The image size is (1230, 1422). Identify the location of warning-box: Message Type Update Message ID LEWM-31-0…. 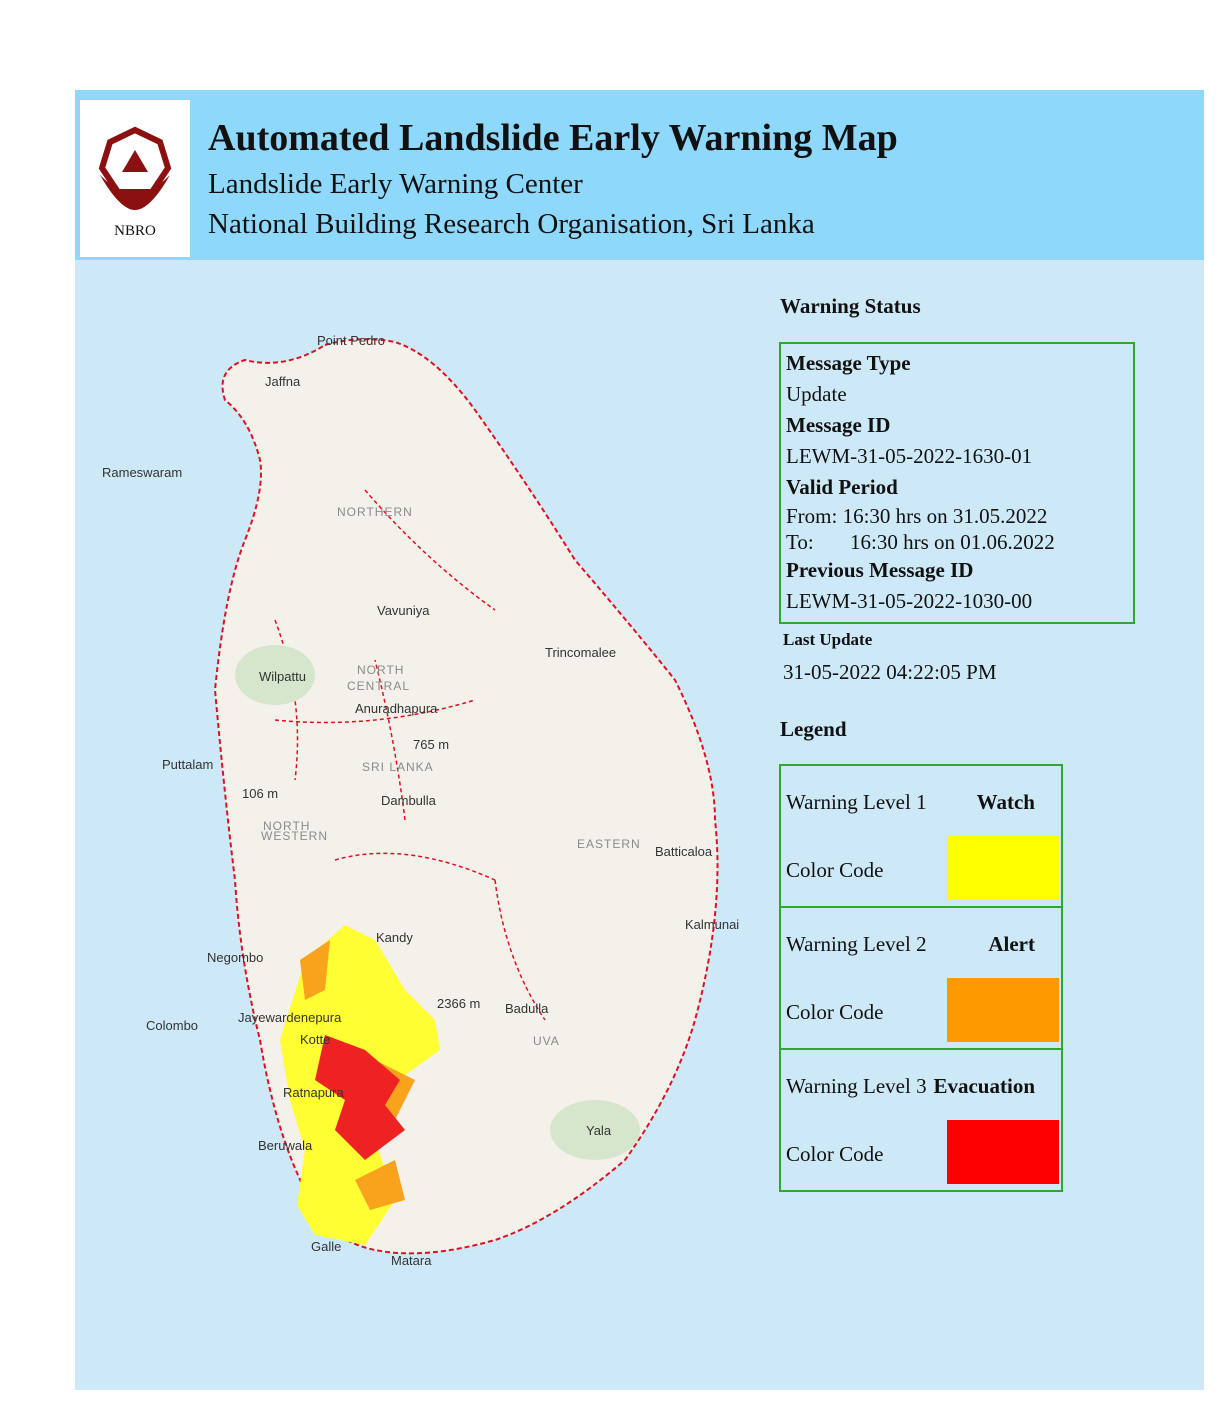
(957, 483).